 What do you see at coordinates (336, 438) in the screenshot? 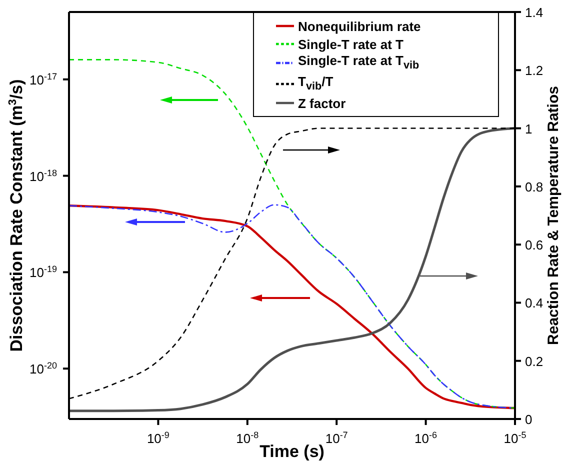
I see `x-tick-label: 10$^{-7}$` at bounding box center [336, 438].